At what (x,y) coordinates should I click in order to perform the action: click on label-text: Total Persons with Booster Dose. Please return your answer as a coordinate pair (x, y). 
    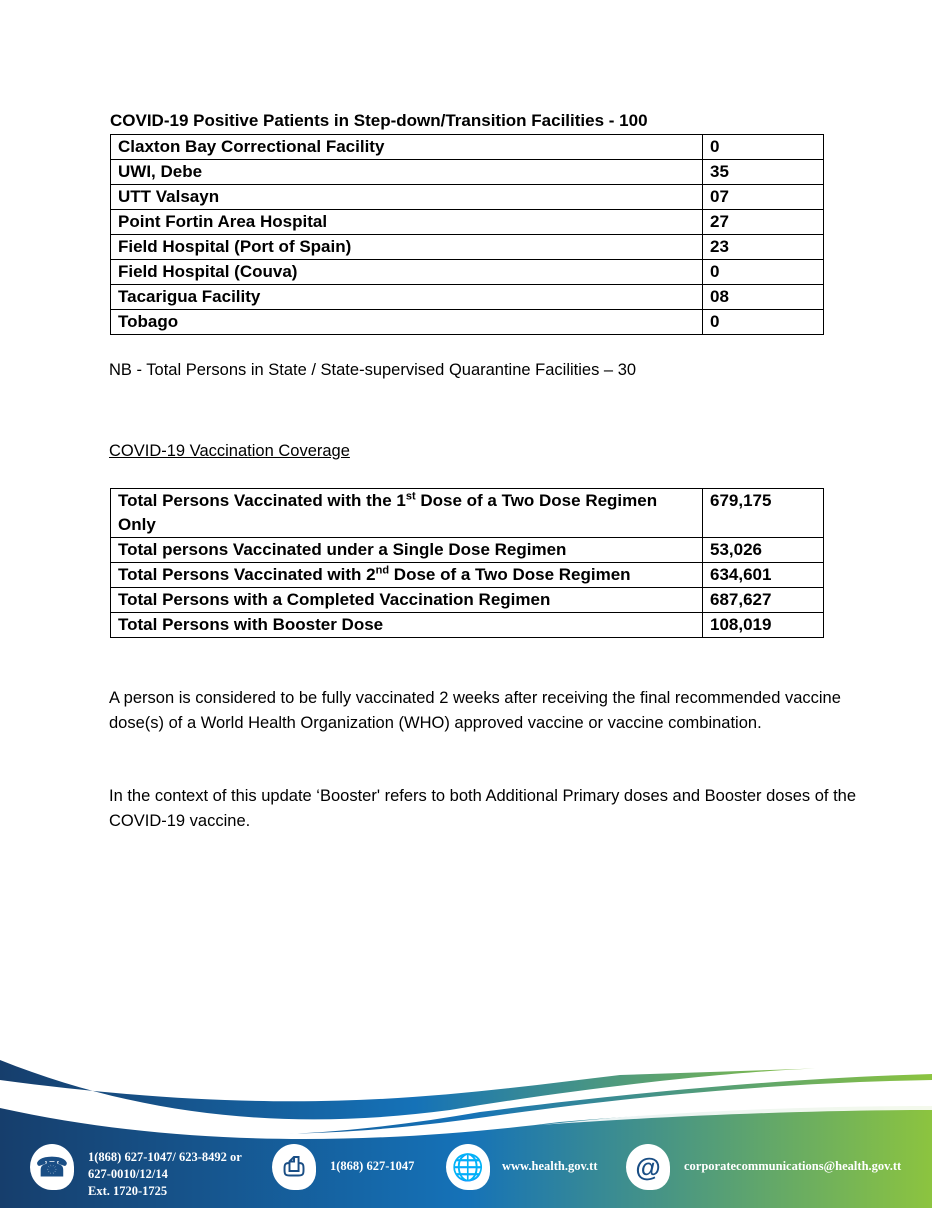
    Looking at the image, I should click on (251, 624).